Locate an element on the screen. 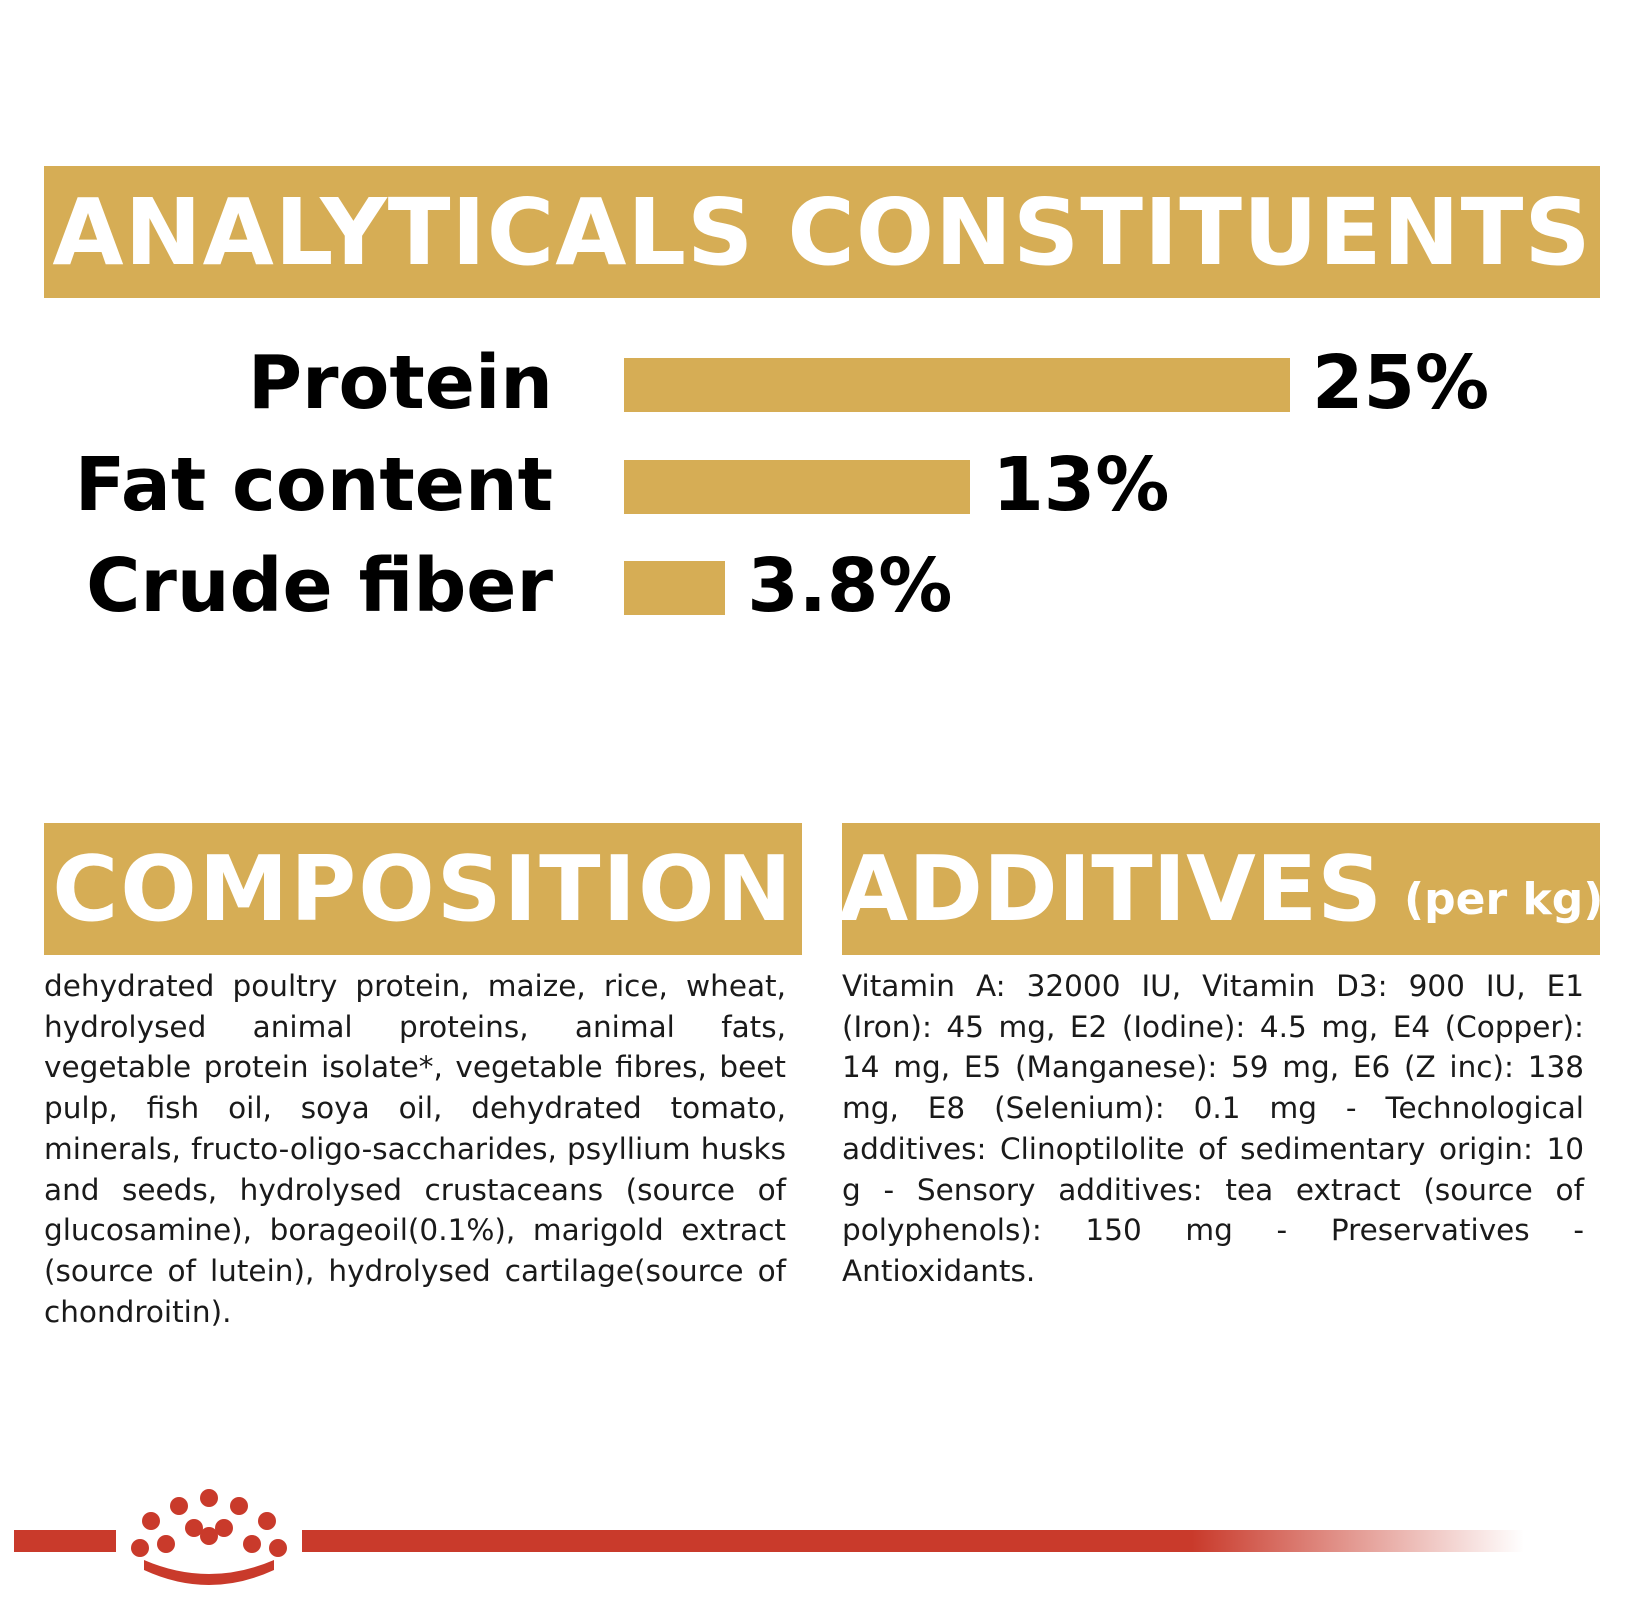 The image size is (1628, 1622). bar-crude-fiber is located at coordinates (675, 588).